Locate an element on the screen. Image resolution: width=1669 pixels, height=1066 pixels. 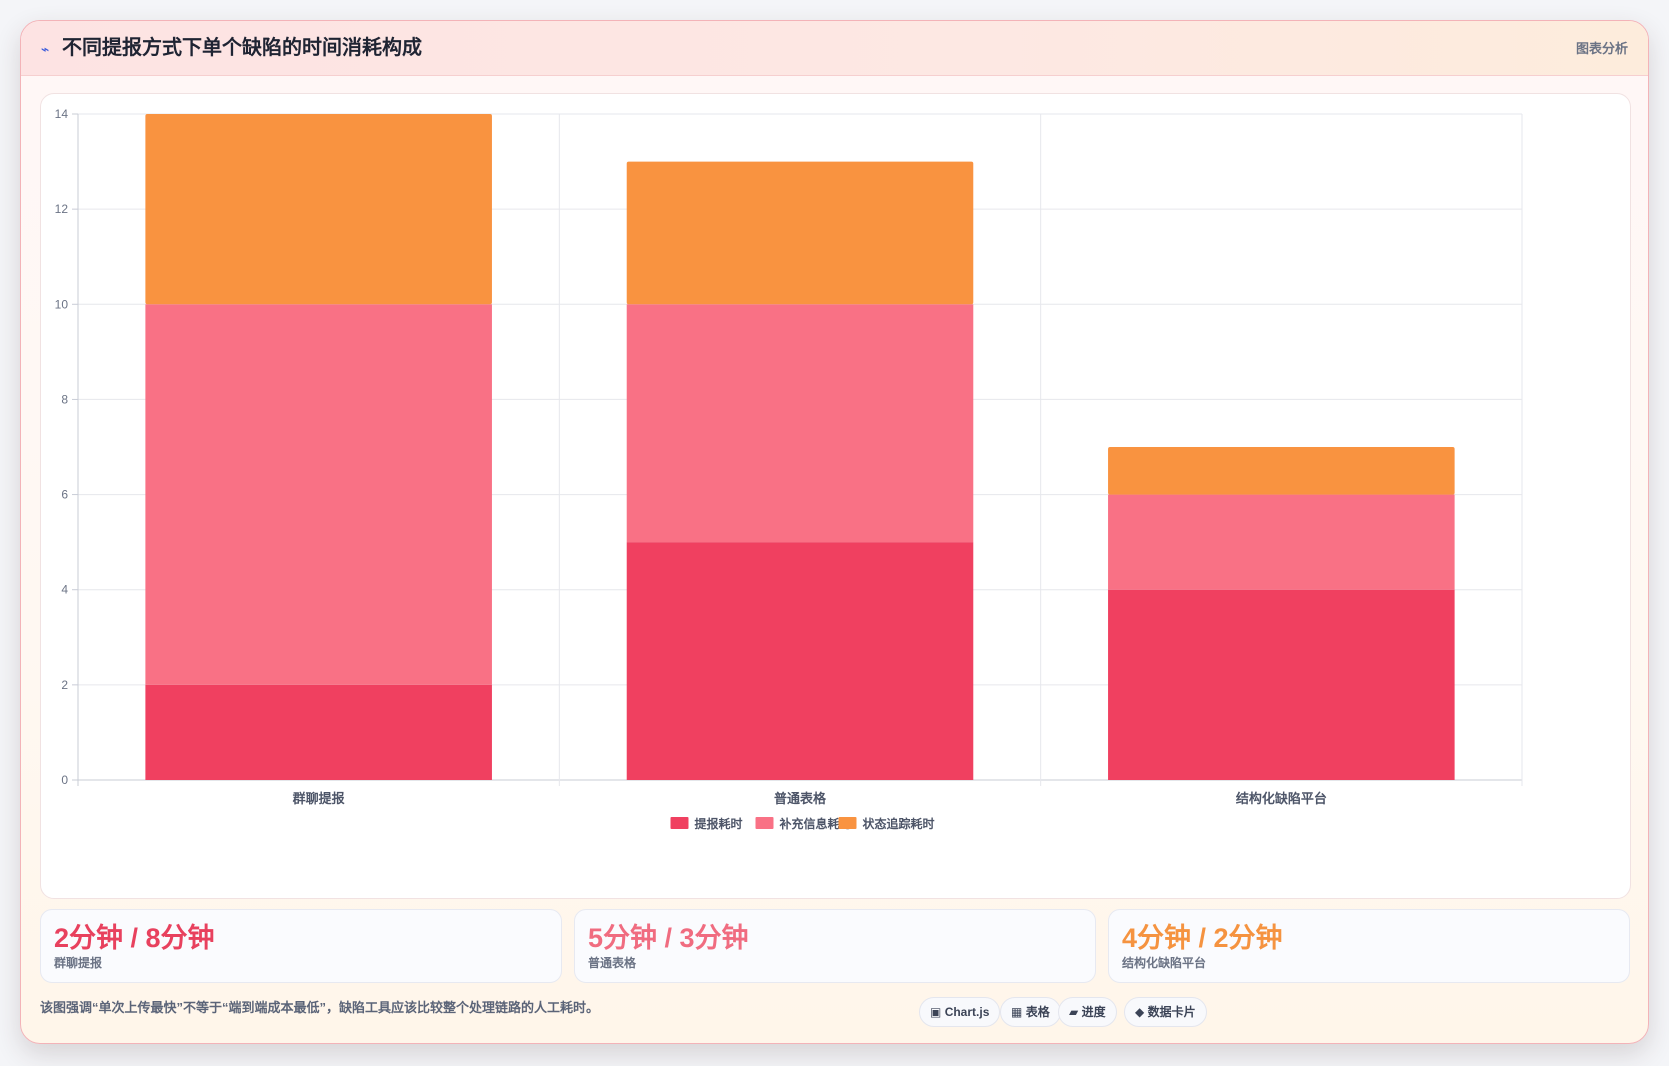
stat-card-spreadsheet: 5分钟 / 3分钟 普通表格 is located at coordinates (835, 946).